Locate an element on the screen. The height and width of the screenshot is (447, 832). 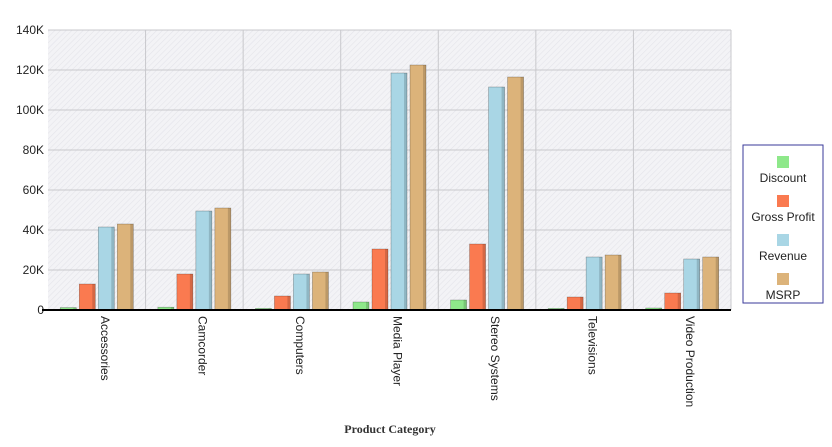
x-tick-label: Computers is located at coordinates (300, 345).